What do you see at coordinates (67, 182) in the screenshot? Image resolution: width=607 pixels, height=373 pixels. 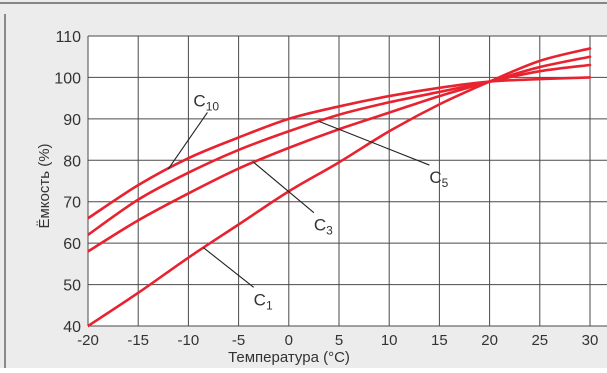 I see `y-axis-ticks: 40 50 60 70 80 90 100 110` at bounding box center [67, 182].